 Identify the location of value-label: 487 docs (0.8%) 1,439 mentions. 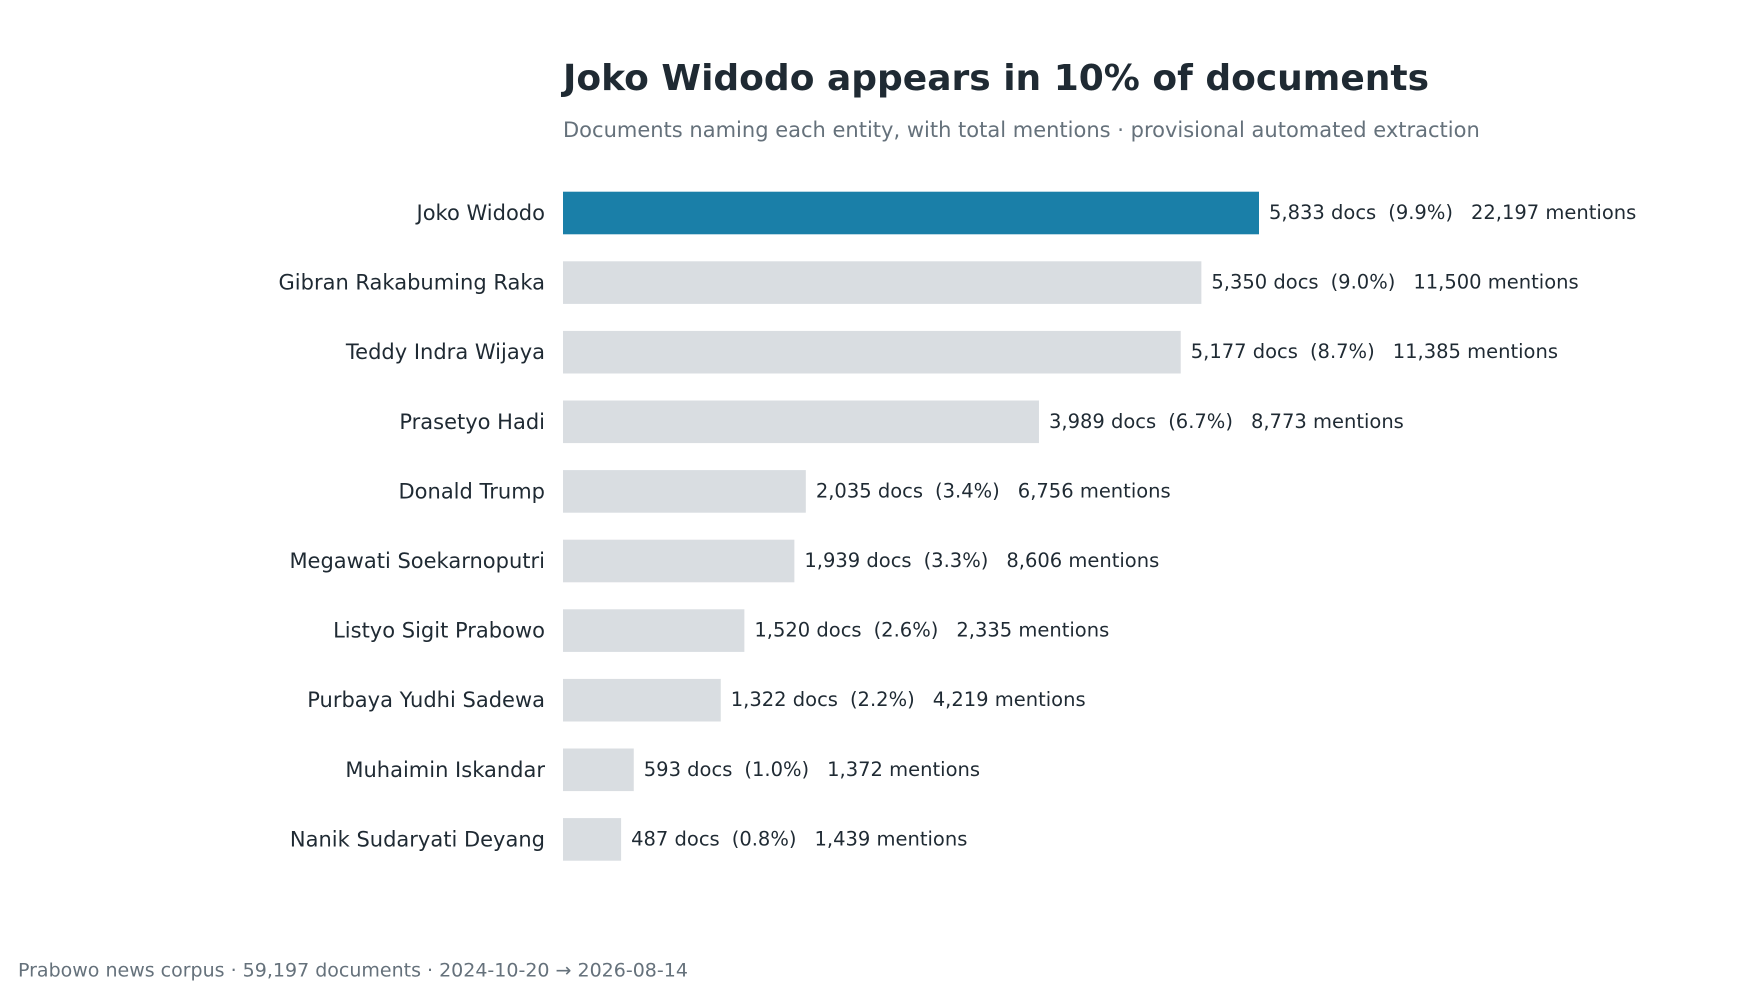
(799, 838).